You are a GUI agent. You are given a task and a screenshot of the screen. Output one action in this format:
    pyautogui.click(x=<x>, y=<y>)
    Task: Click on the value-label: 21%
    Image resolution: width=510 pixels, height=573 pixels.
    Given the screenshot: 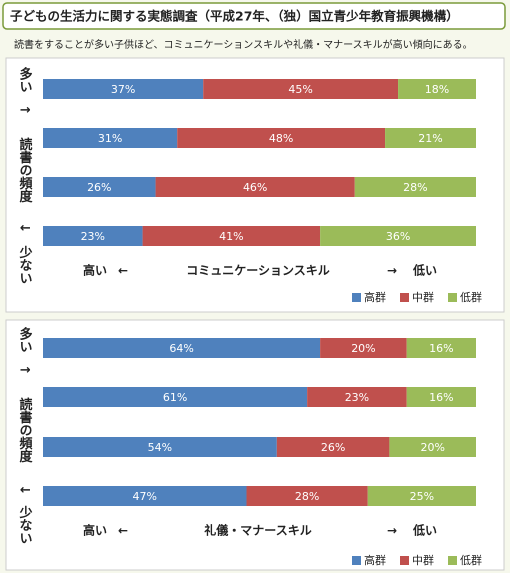 What is the action you would take?
    pyautogui.click(x=430, y=138)
    